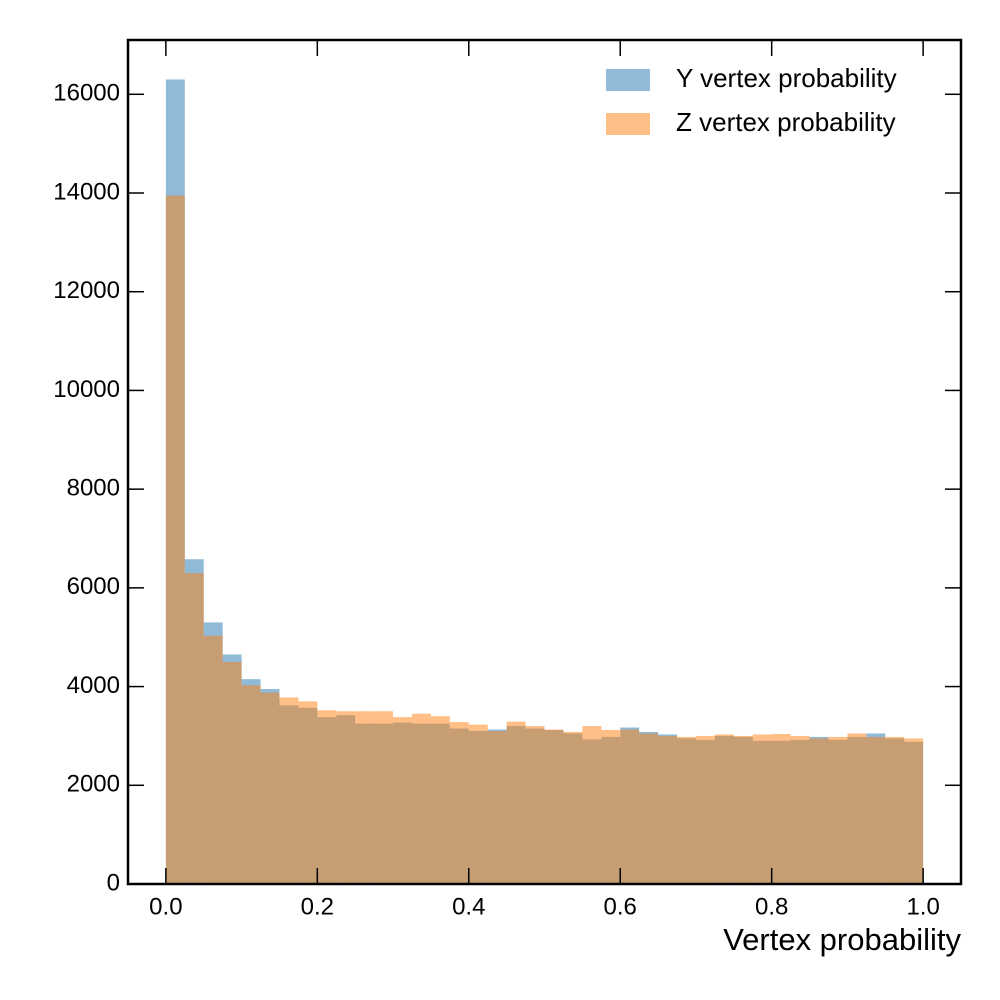 This screenshot has height=1000, width=1000. Describe the element at coordinates (113, 882) in the screenshot. I see `y-tick-label: 0` at that location.